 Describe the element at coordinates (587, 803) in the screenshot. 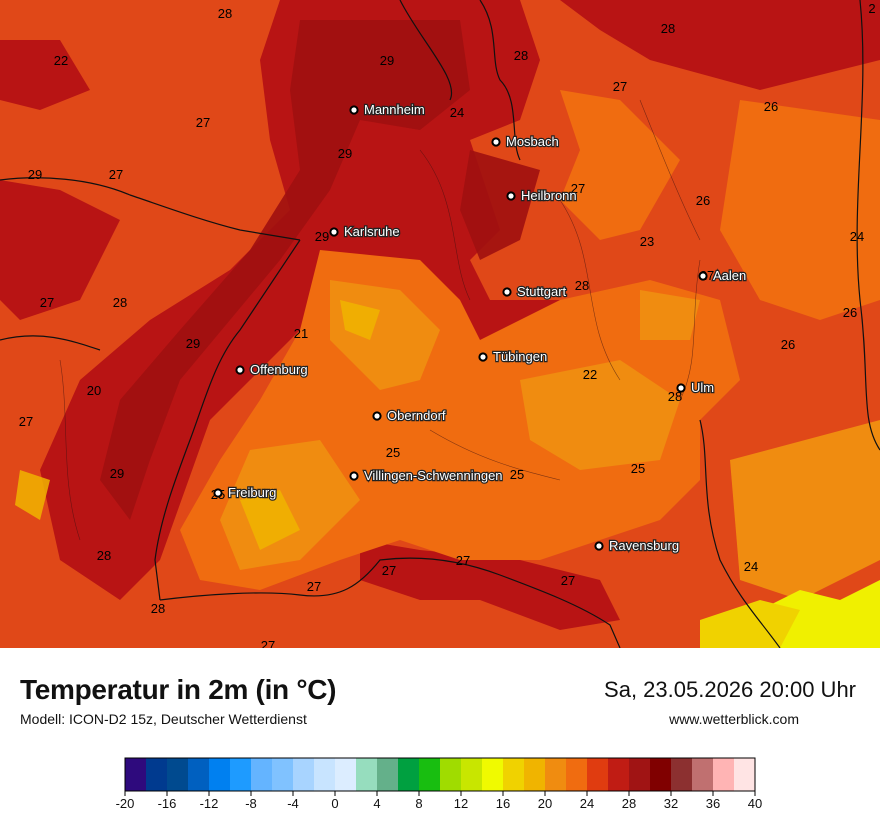

I see `colorbar-tick-label: 24` at that location.